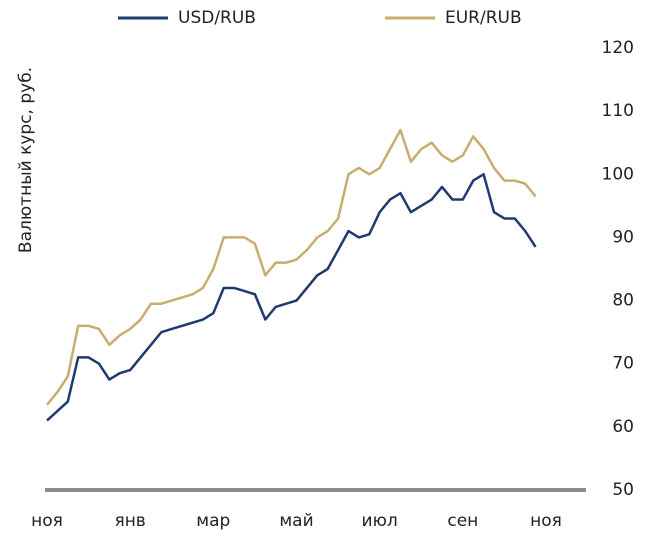  What do you see at coordinates (26, 160) in the screenshot?
I see `y-axis-label: Валютный курс, руб.` at bounding box center [26, 160].